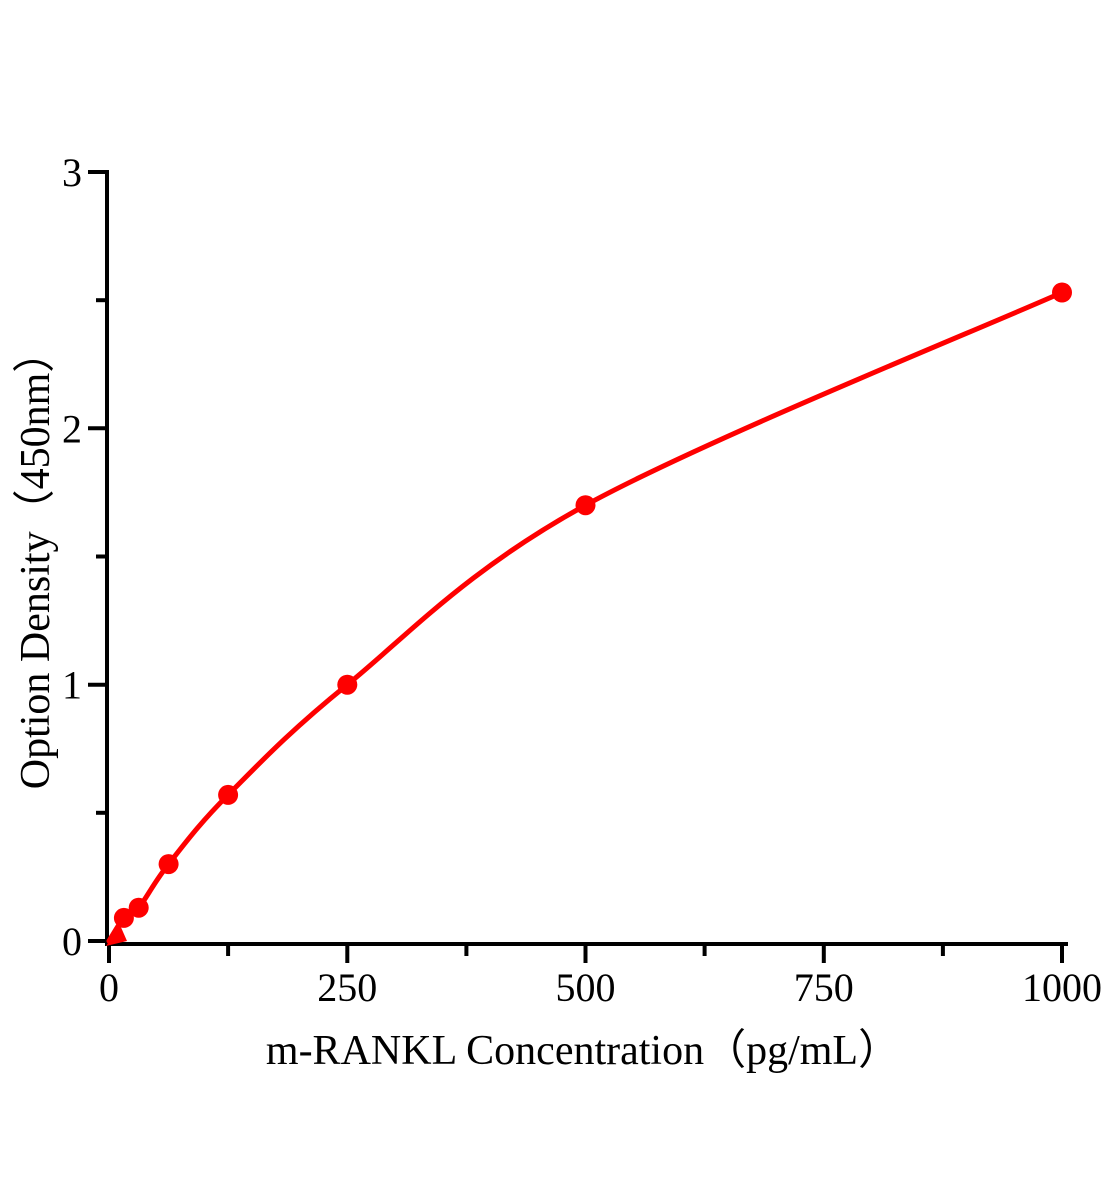 Image resolution: width=1104 pixels, height=1200 pixels. What do you see at coordinates (824, 987) in the screenshot?
I see `x-tick-label-750: 750` at bounding box center [824, 987].